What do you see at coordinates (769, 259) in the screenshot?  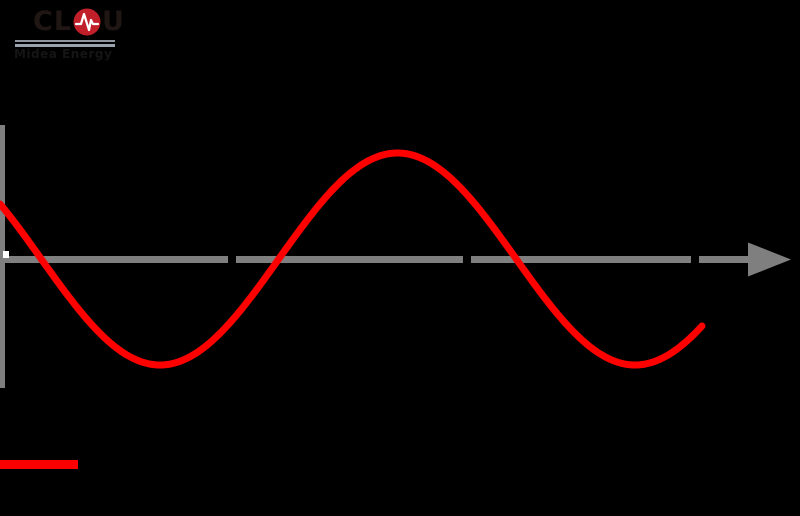 I see `x-axis-arrowhead` at bounding box center [769, 259].